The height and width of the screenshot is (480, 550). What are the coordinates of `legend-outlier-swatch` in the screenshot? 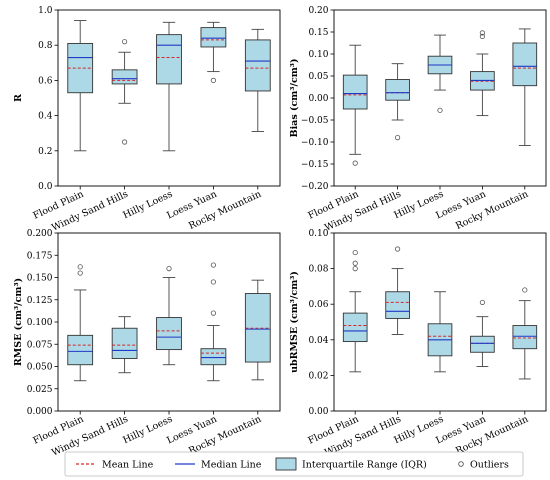 It's located at (461, 464).